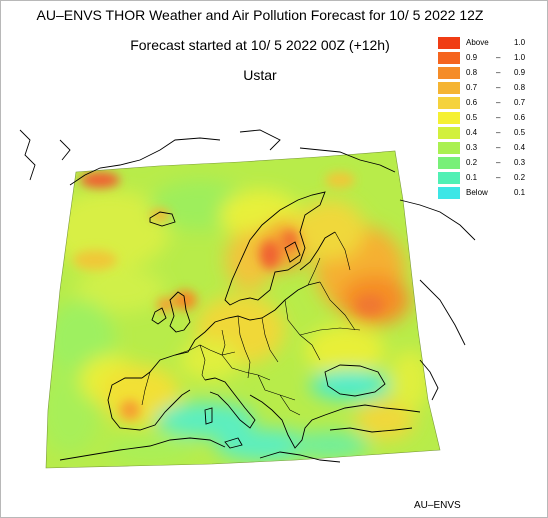 The height and width of the screenshot is (518, 548). I want to click on legend-range-low: Below, so click(477, 192).